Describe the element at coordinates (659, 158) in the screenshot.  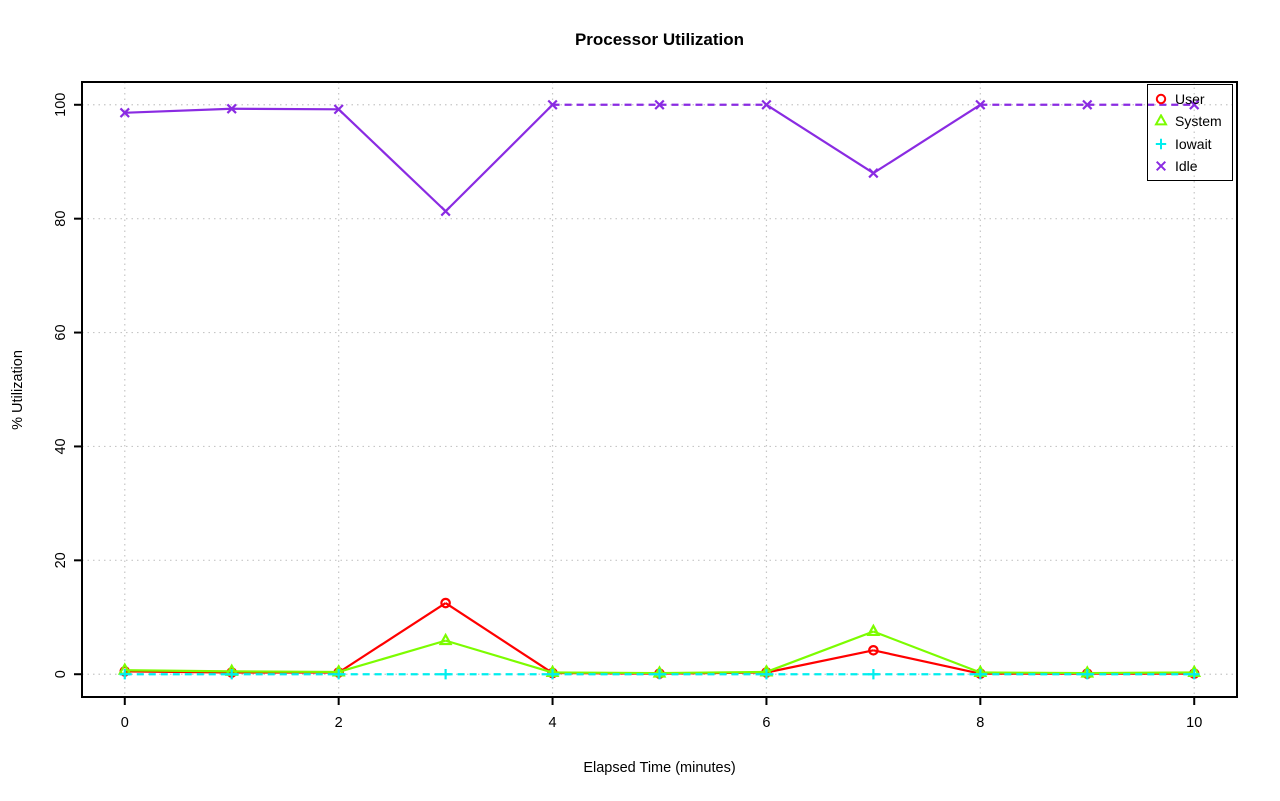
I see `series-idle` at that location.